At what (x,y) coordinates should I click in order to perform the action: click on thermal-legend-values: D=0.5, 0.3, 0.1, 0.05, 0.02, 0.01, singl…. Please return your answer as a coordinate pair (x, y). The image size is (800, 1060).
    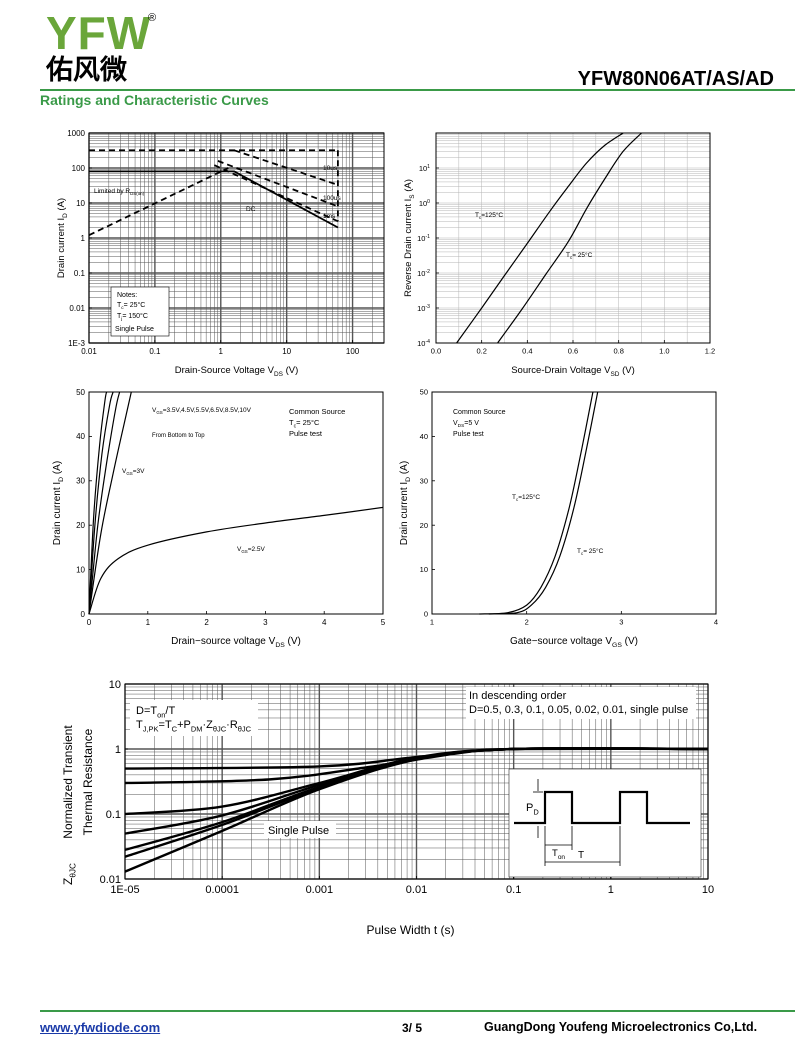
    Looking at the image, I should click on (578, 710).